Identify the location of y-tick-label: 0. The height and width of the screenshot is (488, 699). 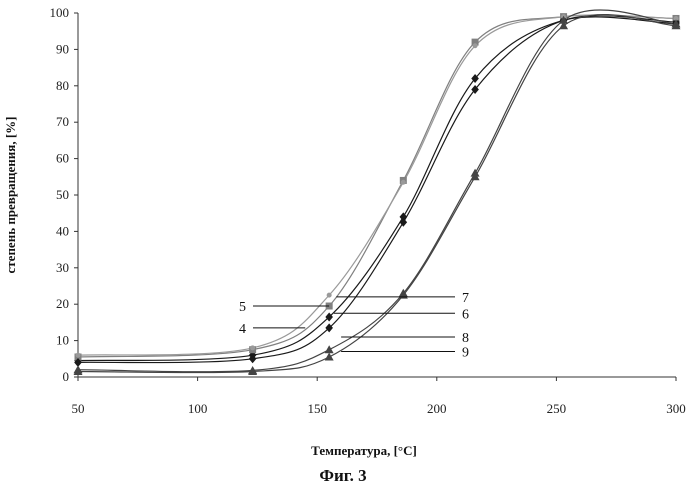
(66, 376).